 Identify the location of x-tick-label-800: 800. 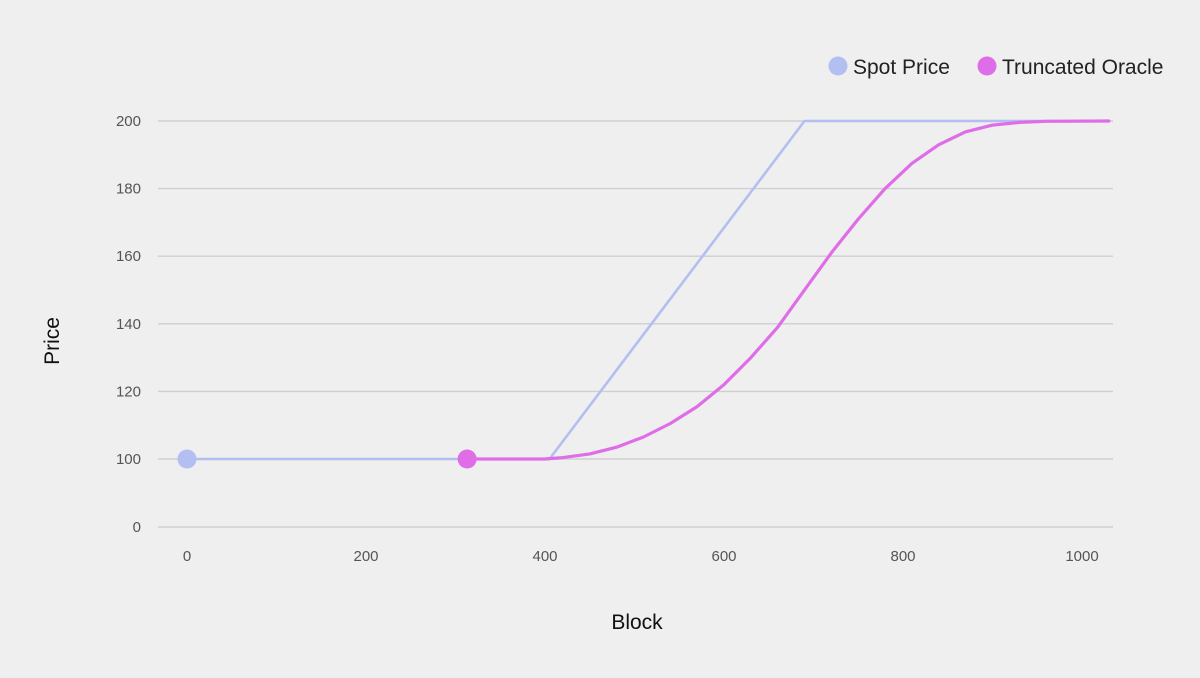
(902, 556).